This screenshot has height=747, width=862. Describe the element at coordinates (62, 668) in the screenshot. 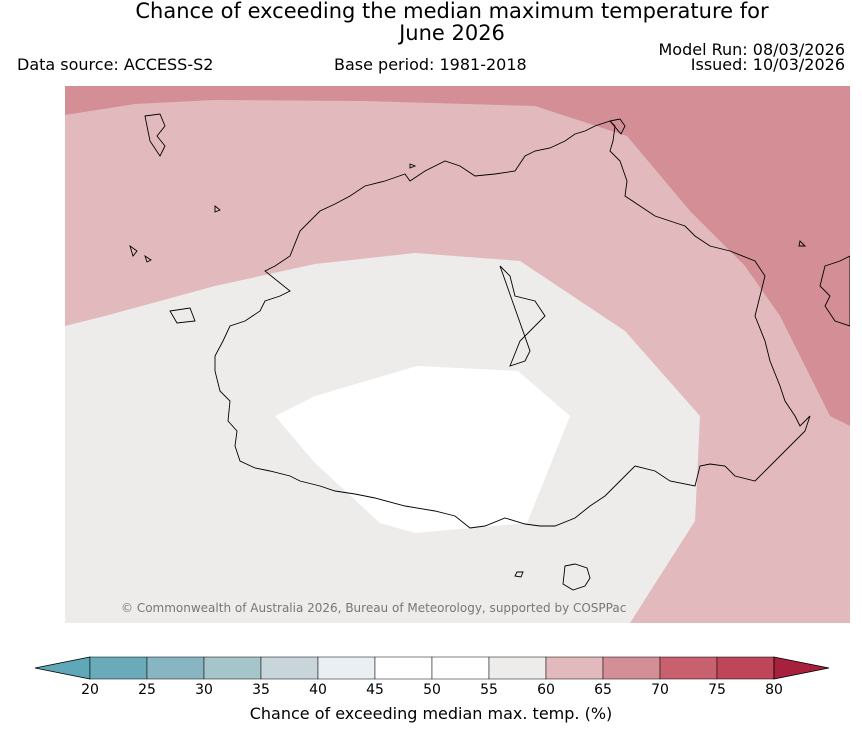

I see `colorbar-low-extend` at that location.